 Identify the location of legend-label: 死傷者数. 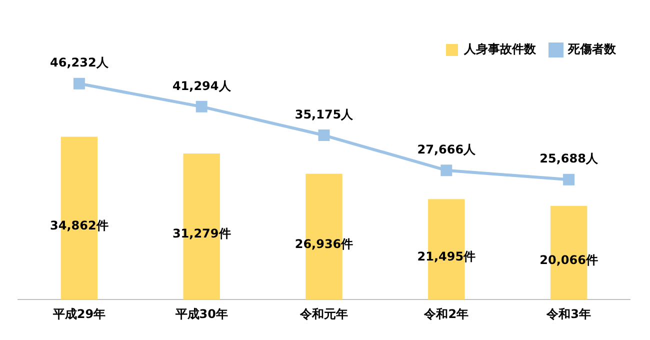
(592, 49).